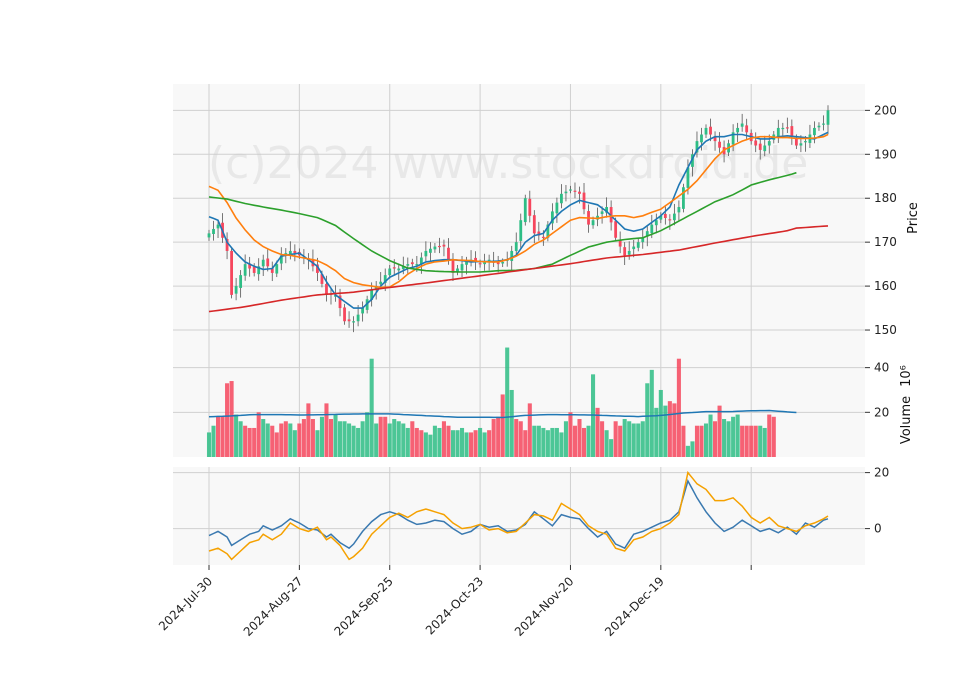 This screenshot has height=690, width=960. What do you see at coordinates (518, 515) in the screenshot?
I see `oscillator-panel` at bounding box center [518, 515].